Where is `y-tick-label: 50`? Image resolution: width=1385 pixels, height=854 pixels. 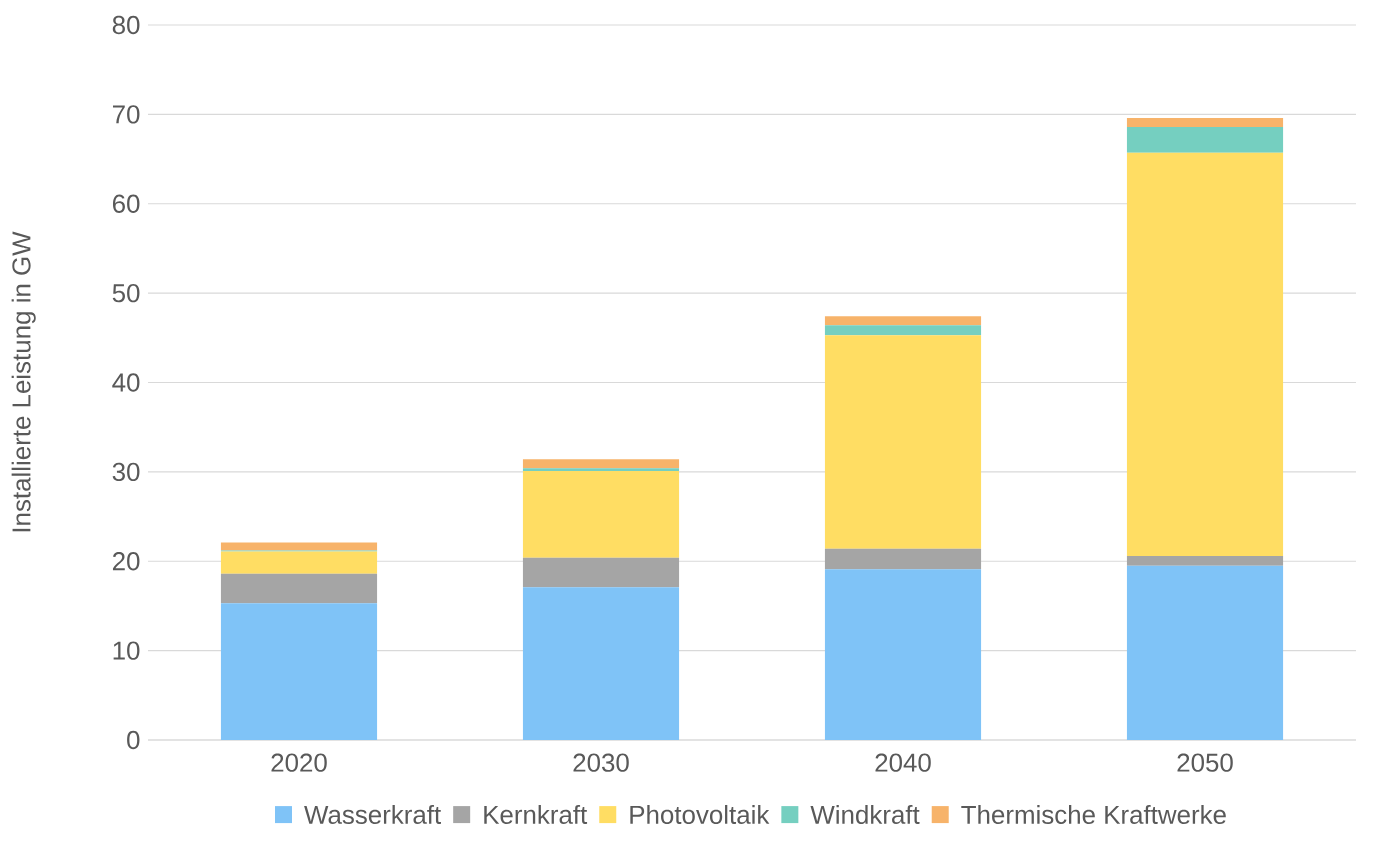
y-tick-label: 50 is located at coordinates (126, 293).